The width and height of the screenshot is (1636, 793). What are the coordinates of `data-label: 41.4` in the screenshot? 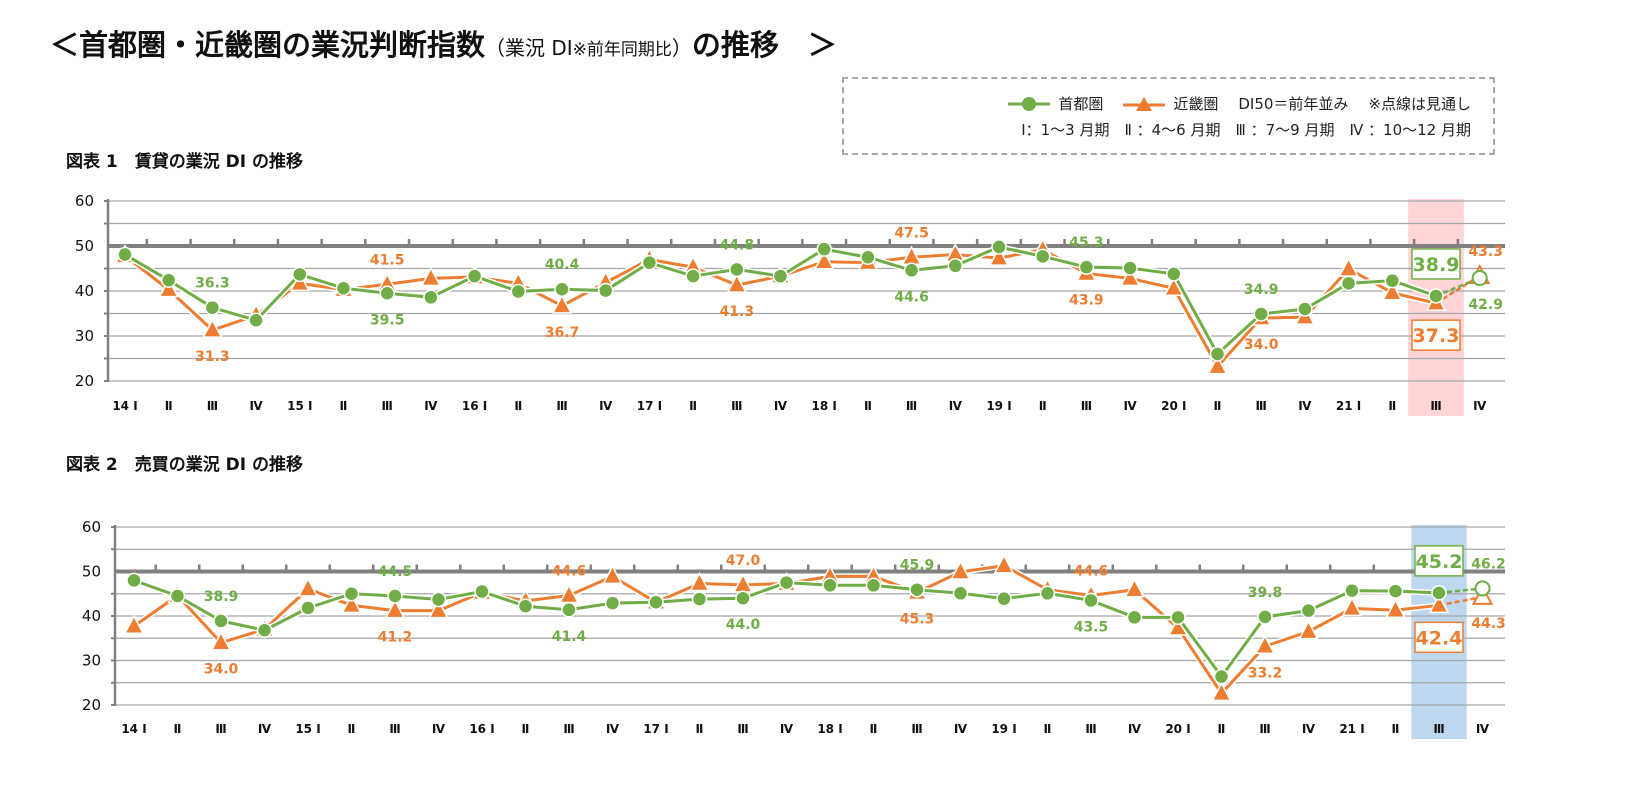 It's located at (569, 637).